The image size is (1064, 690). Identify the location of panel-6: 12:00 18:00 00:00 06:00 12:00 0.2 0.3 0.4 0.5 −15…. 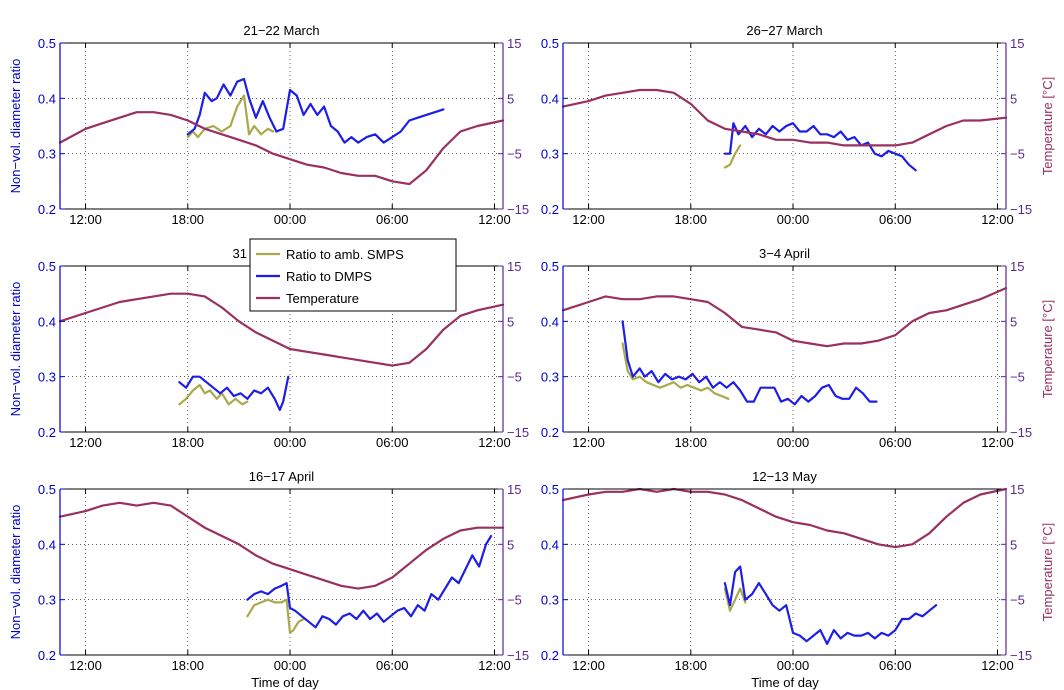
(798, 571).